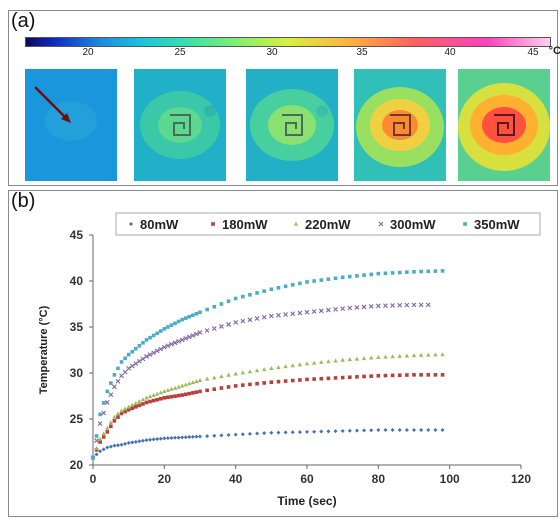 This screenshot has height=519, width=560. What do you see at coordinates (450, 479) in the screenshot?
I see `x-tick-label: 100` at bounding box center [450, 479].